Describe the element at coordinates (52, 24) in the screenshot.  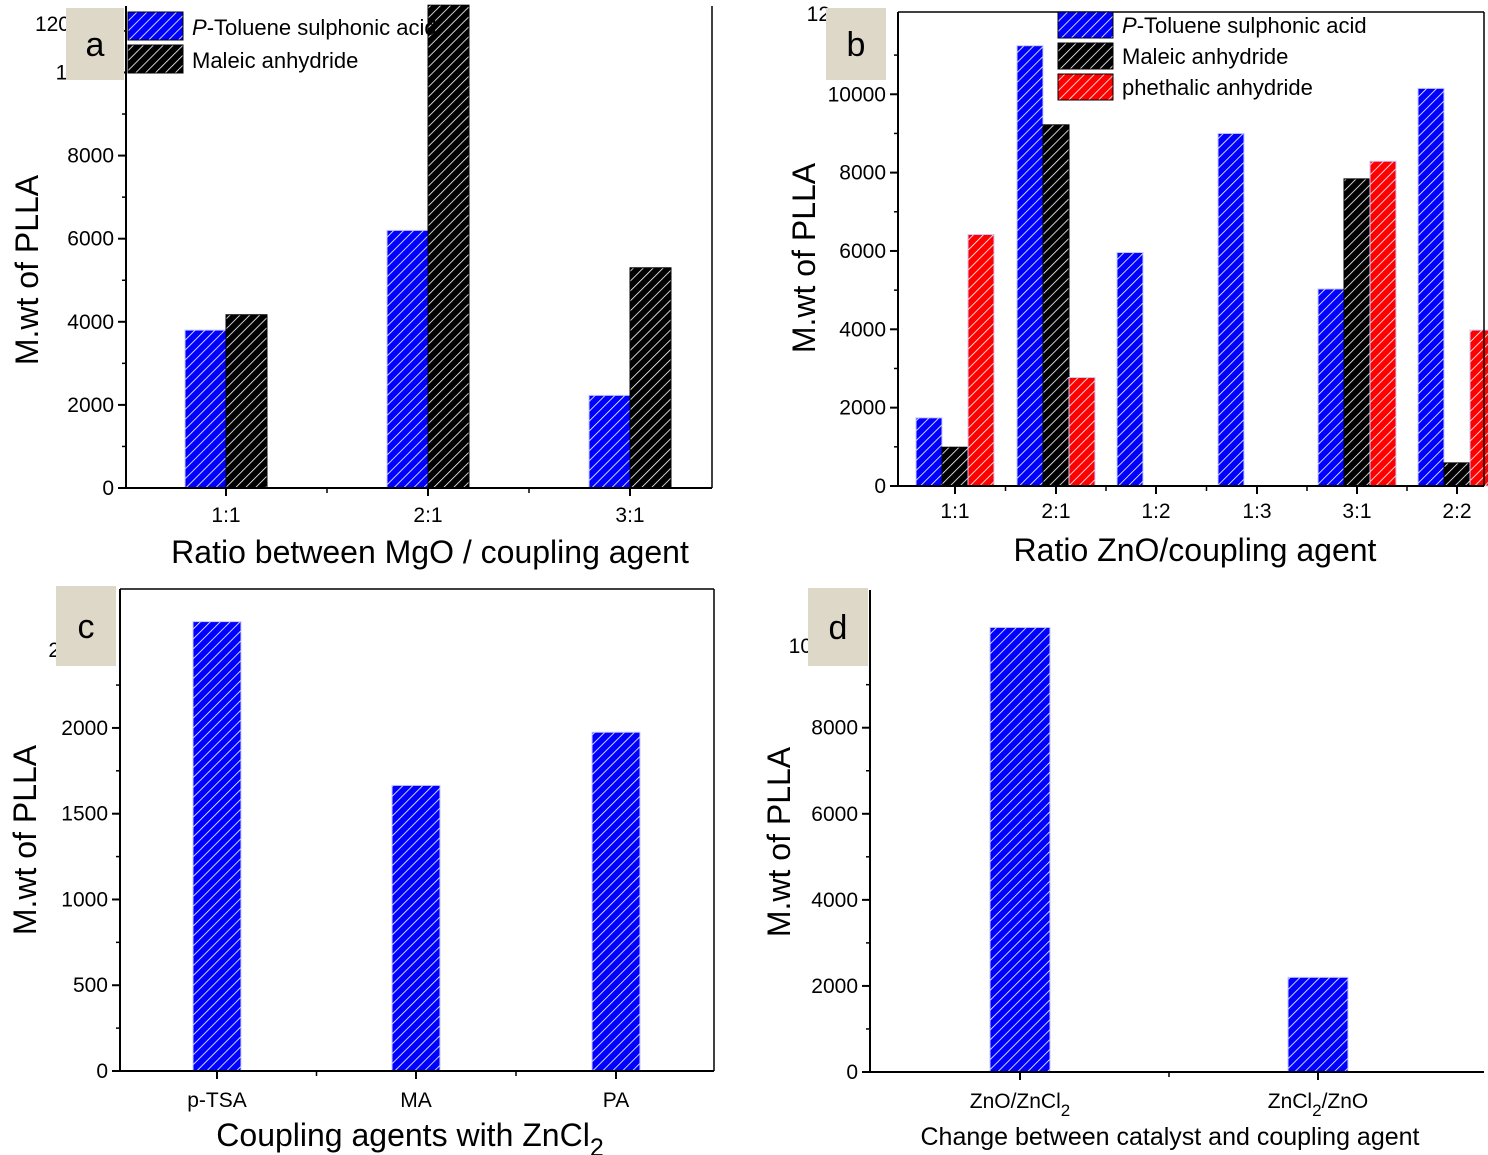
I see `y-tick-label-top: 120` at that location.